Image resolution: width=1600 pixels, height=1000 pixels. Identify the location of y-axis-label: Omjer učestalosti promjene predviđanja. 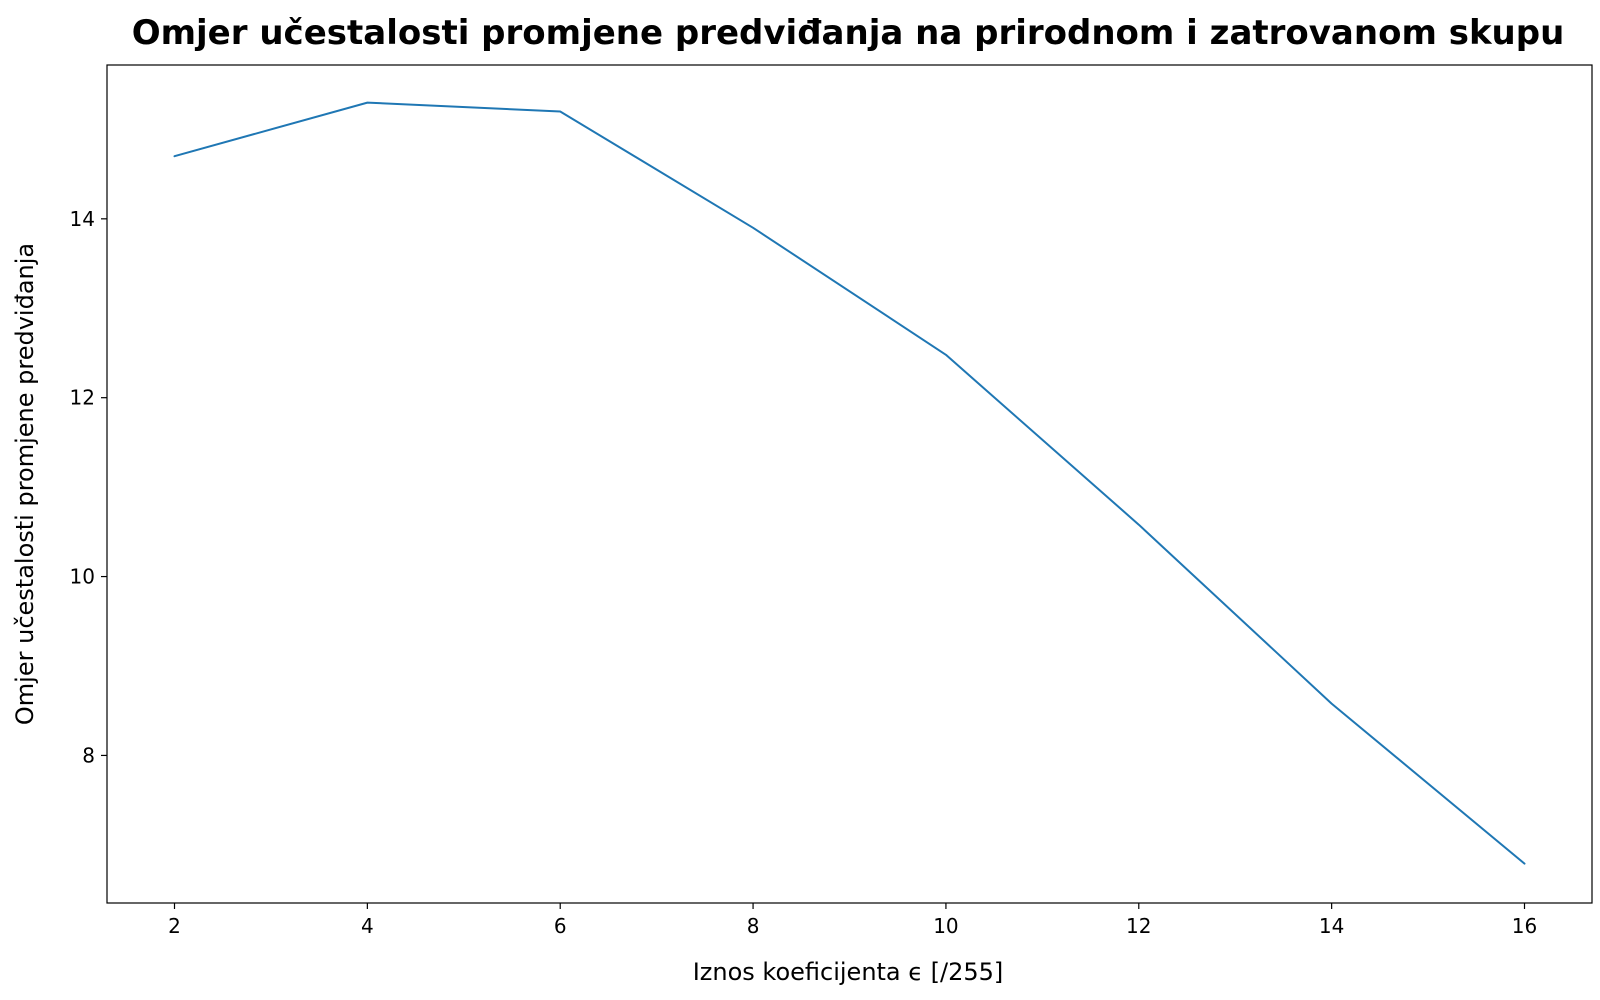
(25, 484).